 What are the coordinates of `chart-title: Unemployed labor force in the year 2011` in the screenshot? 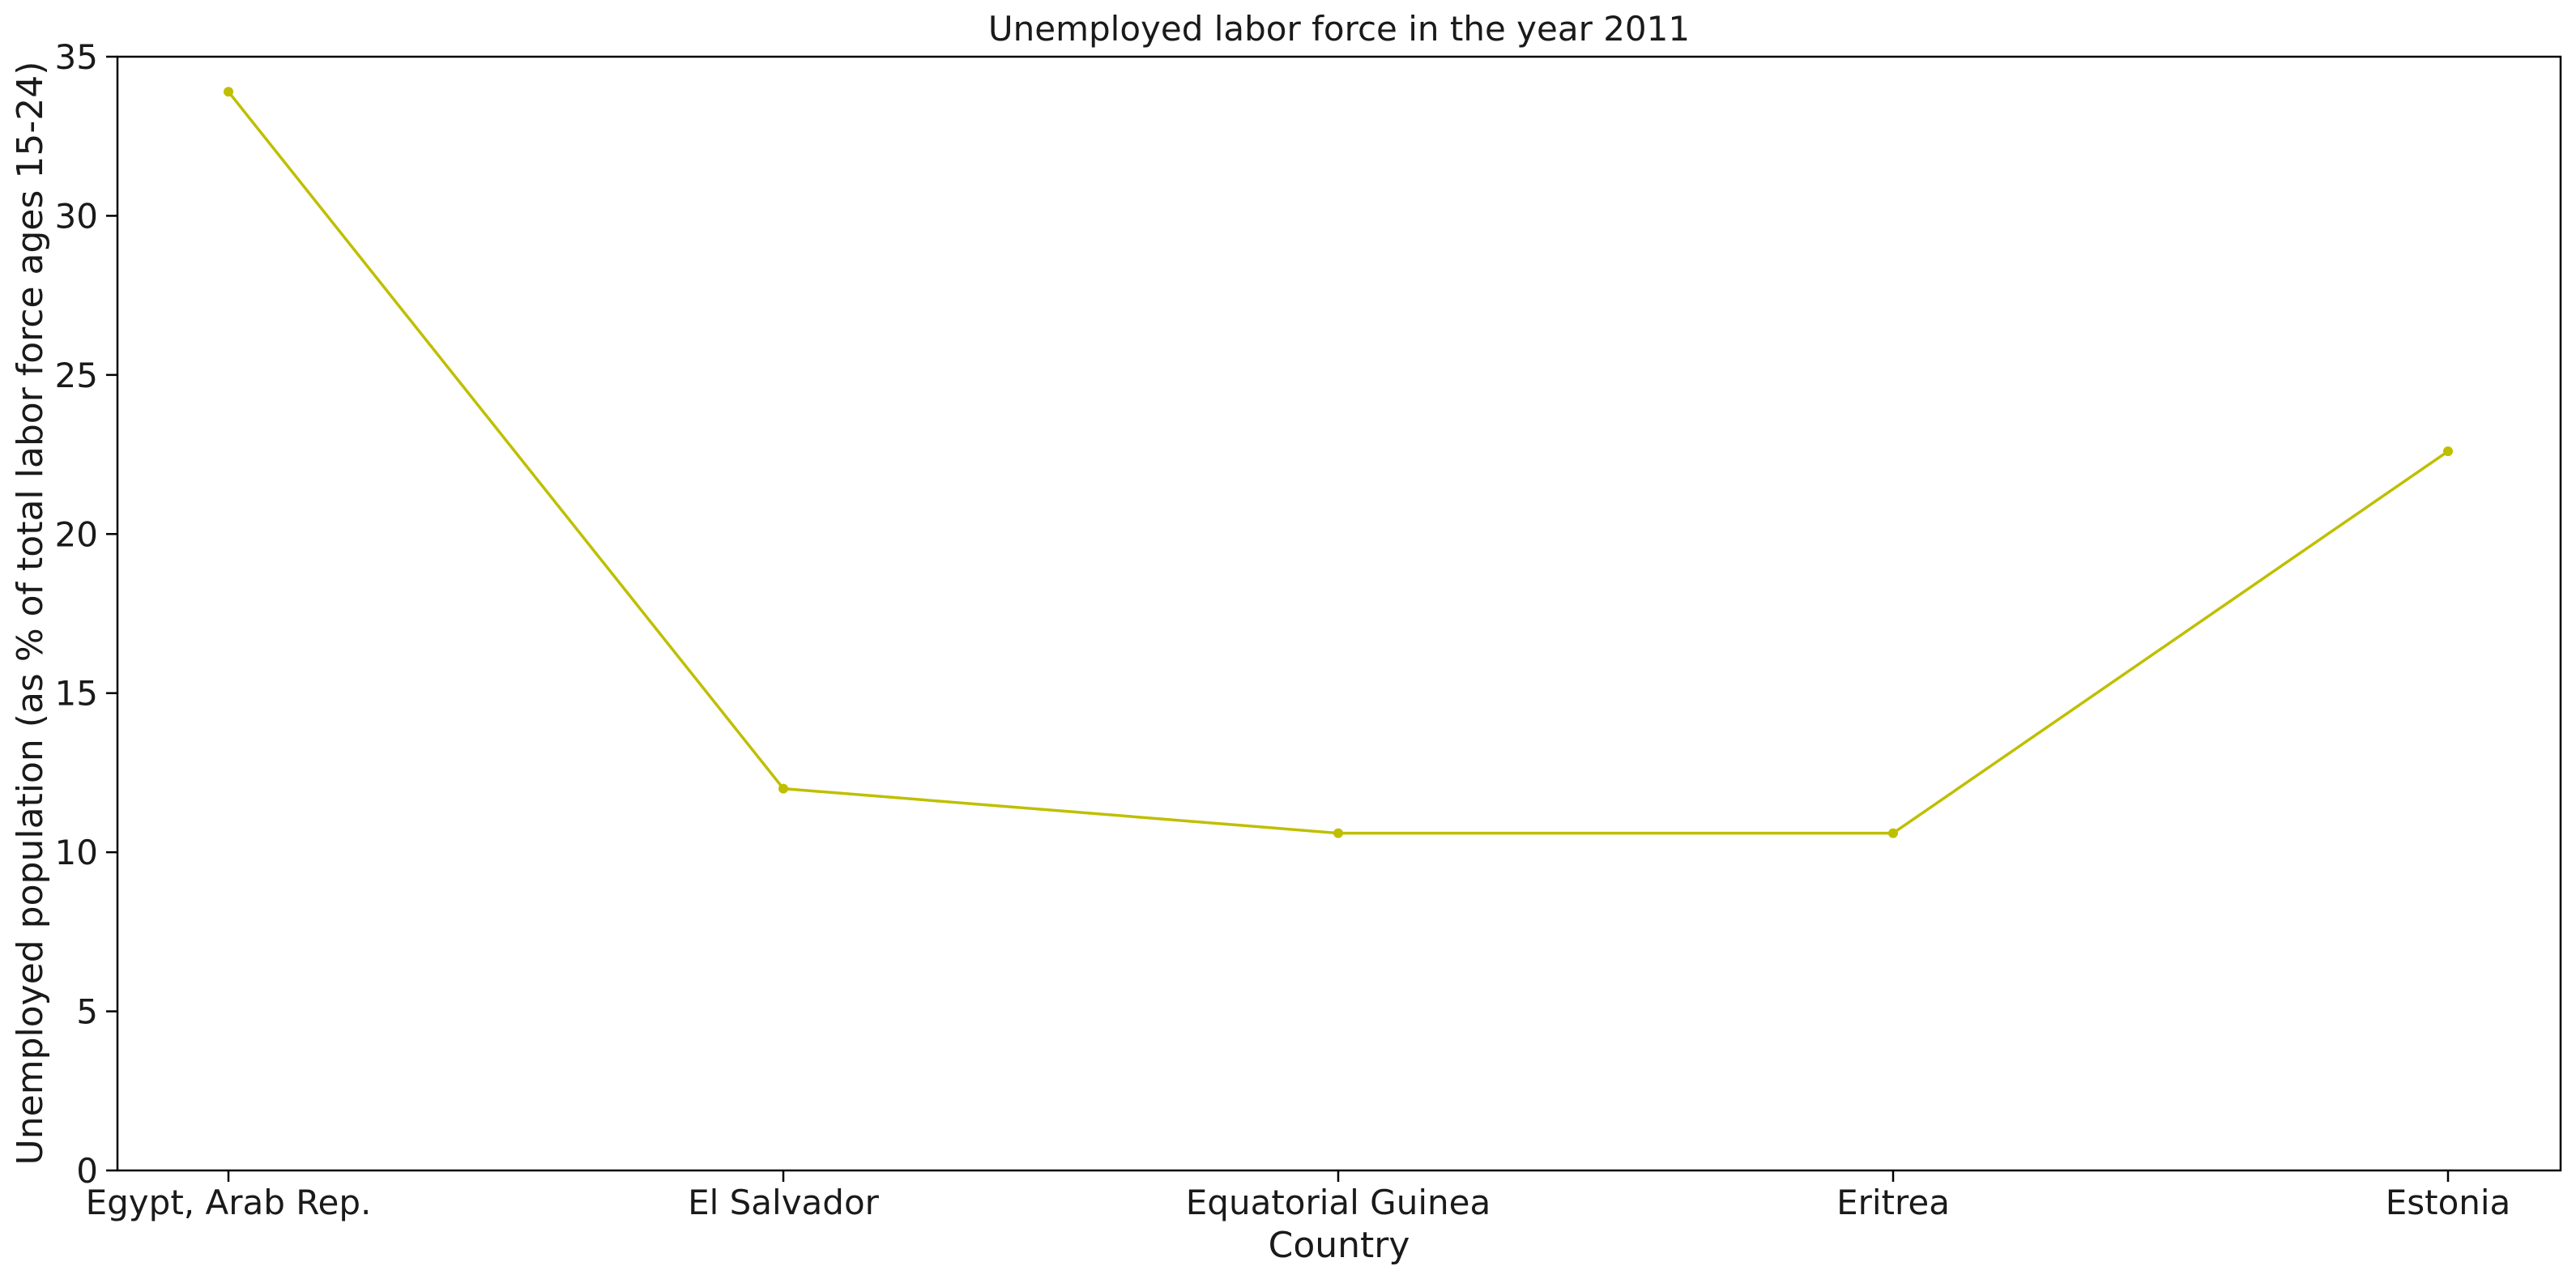 It's located at (1339, 29).